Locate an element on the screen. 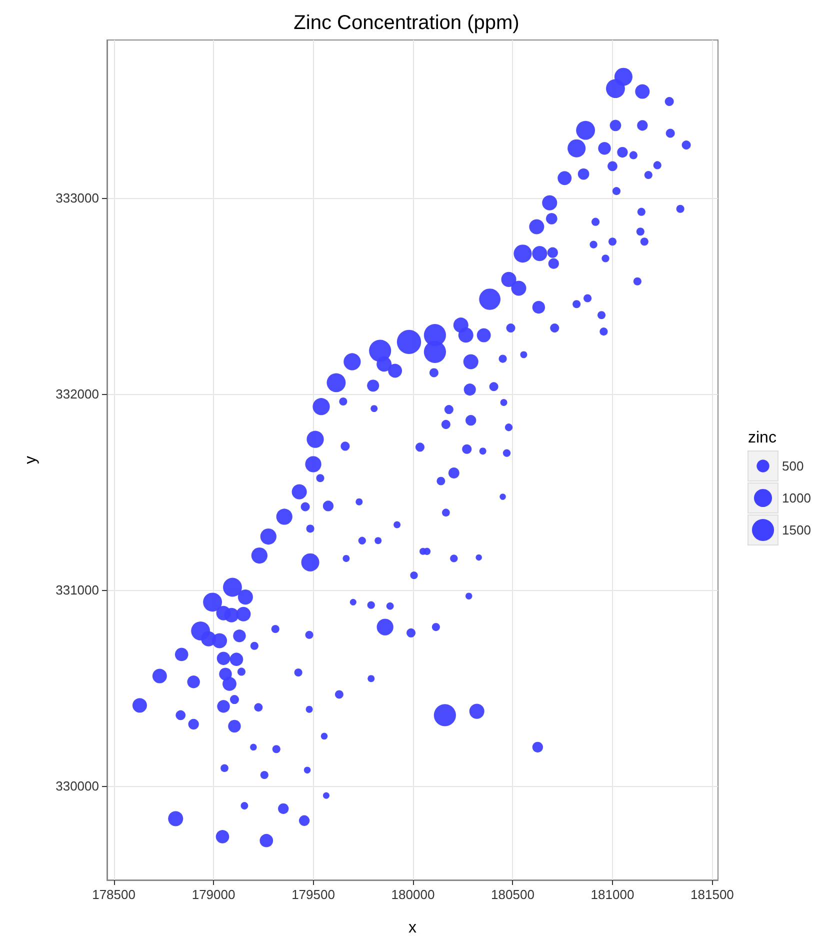 The height and width of the screenshot is (941, 813). legend-label: 1500 is located at coordinates (796, 530).